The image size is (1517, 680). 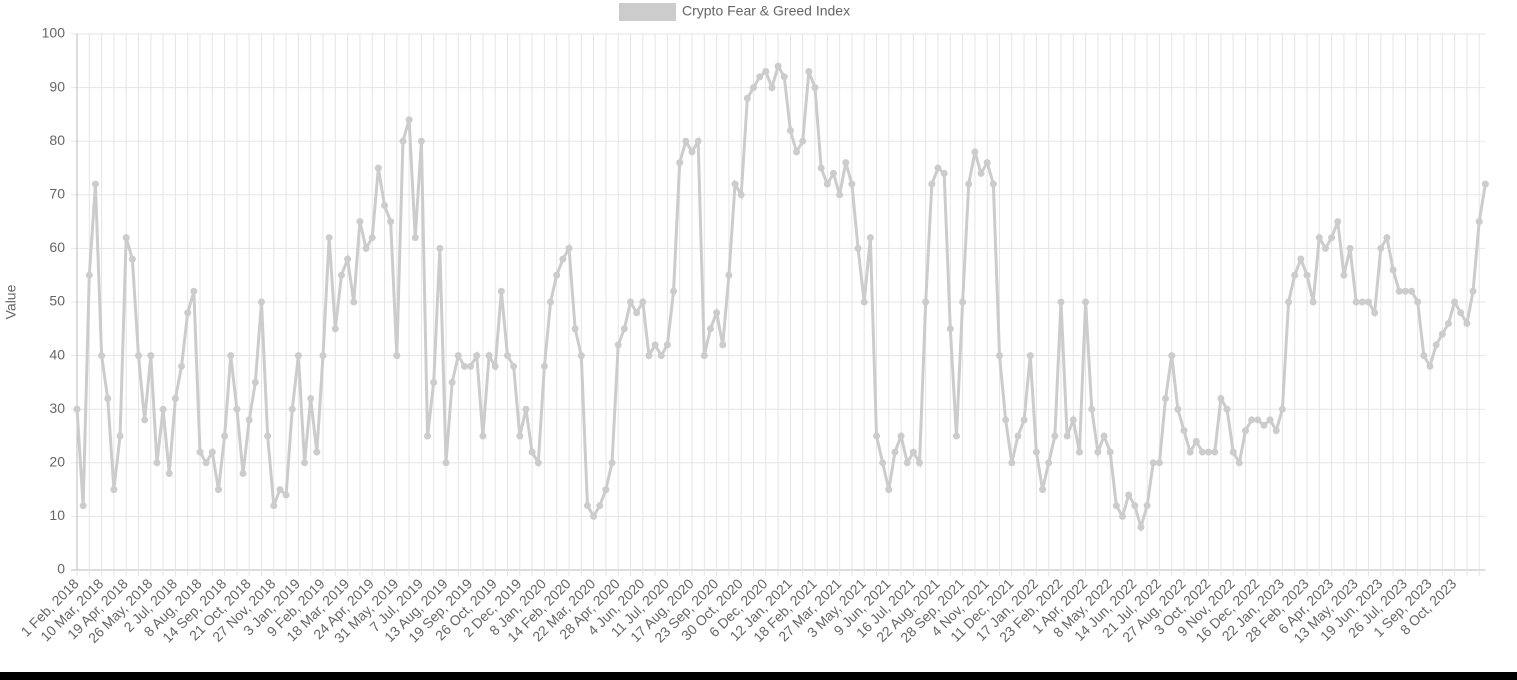 What do you see at coordinates (61, 569) in the screenshot?
I see `y-tick-label: 0` at bounding box center [61, 569].